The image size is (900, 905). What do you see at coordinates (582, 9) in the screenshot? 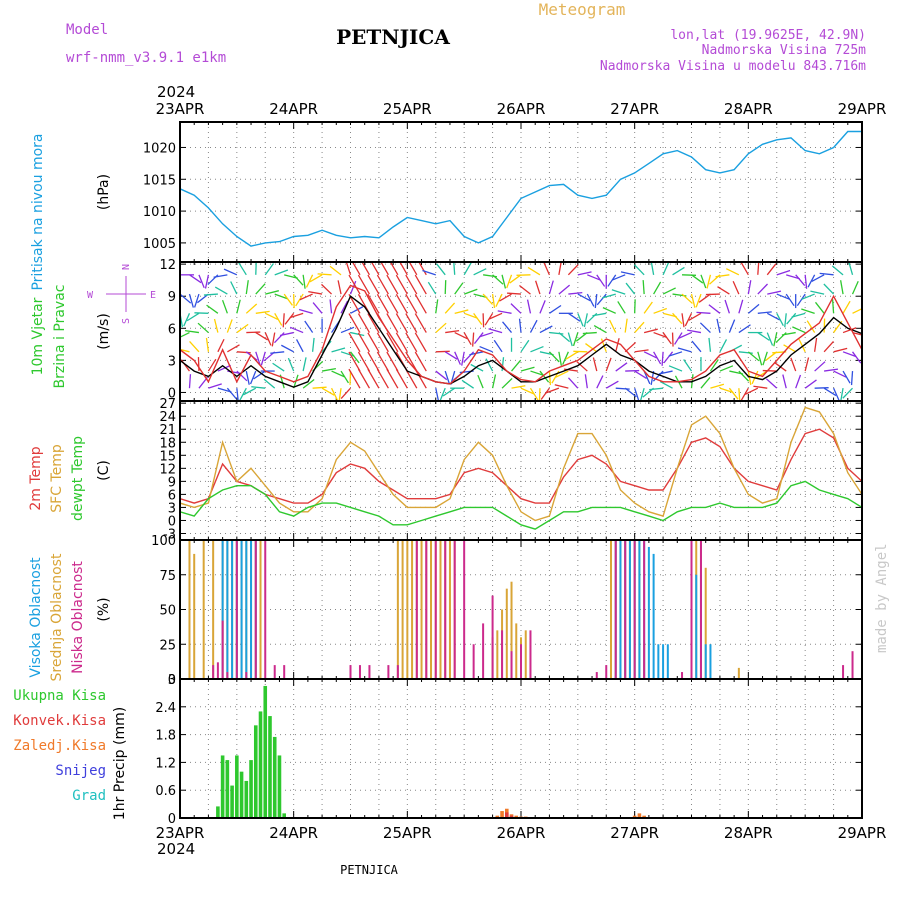
I see `product-label: Meteogram` at bounding box center [582, 9].